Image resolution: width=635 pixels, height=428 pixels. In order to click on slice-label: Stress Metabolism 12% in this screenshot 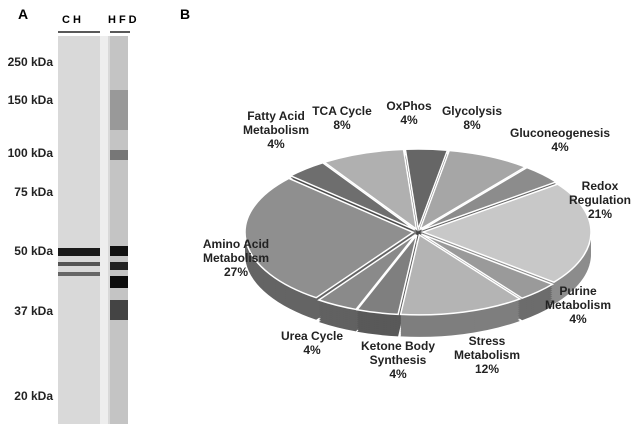, I will do `click(487, 355)`.